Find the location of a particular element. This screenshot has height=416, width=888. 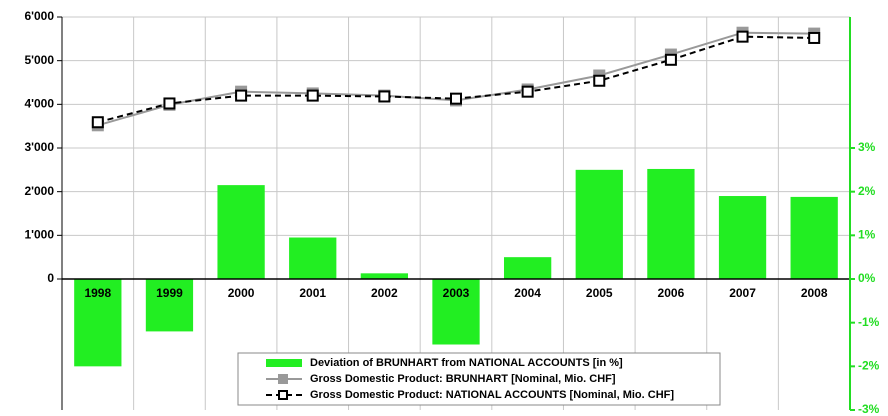

y2-tick-label: 3% is located at coordinates (867, 147).